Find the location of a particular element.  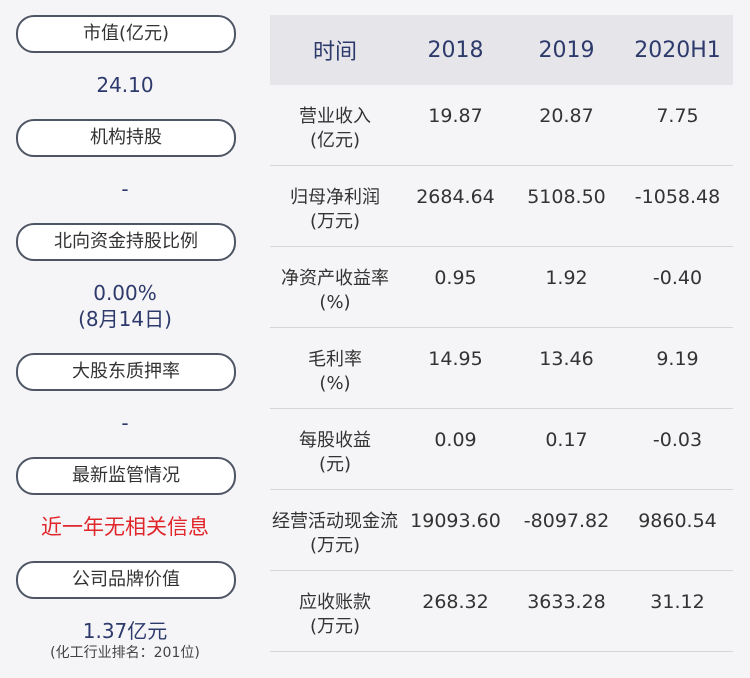

regulation-label: 最新监管情况 is located at coordinates (126, 476).